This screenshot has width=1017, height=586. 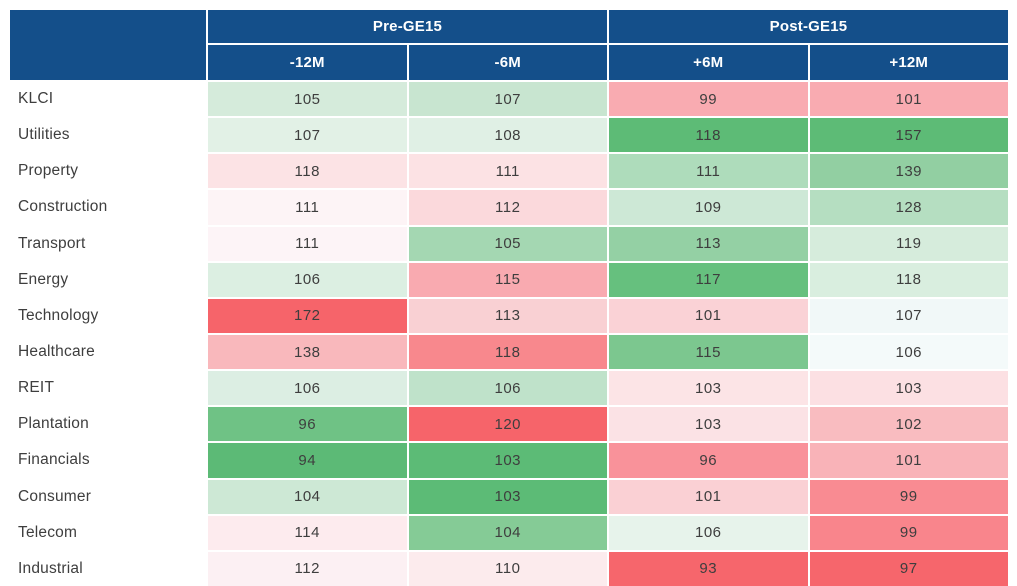 What do you see at coordinates (507, 135) in the screenshot?
I see `heatmap-cell: 108` at bounding box center [507, 135].